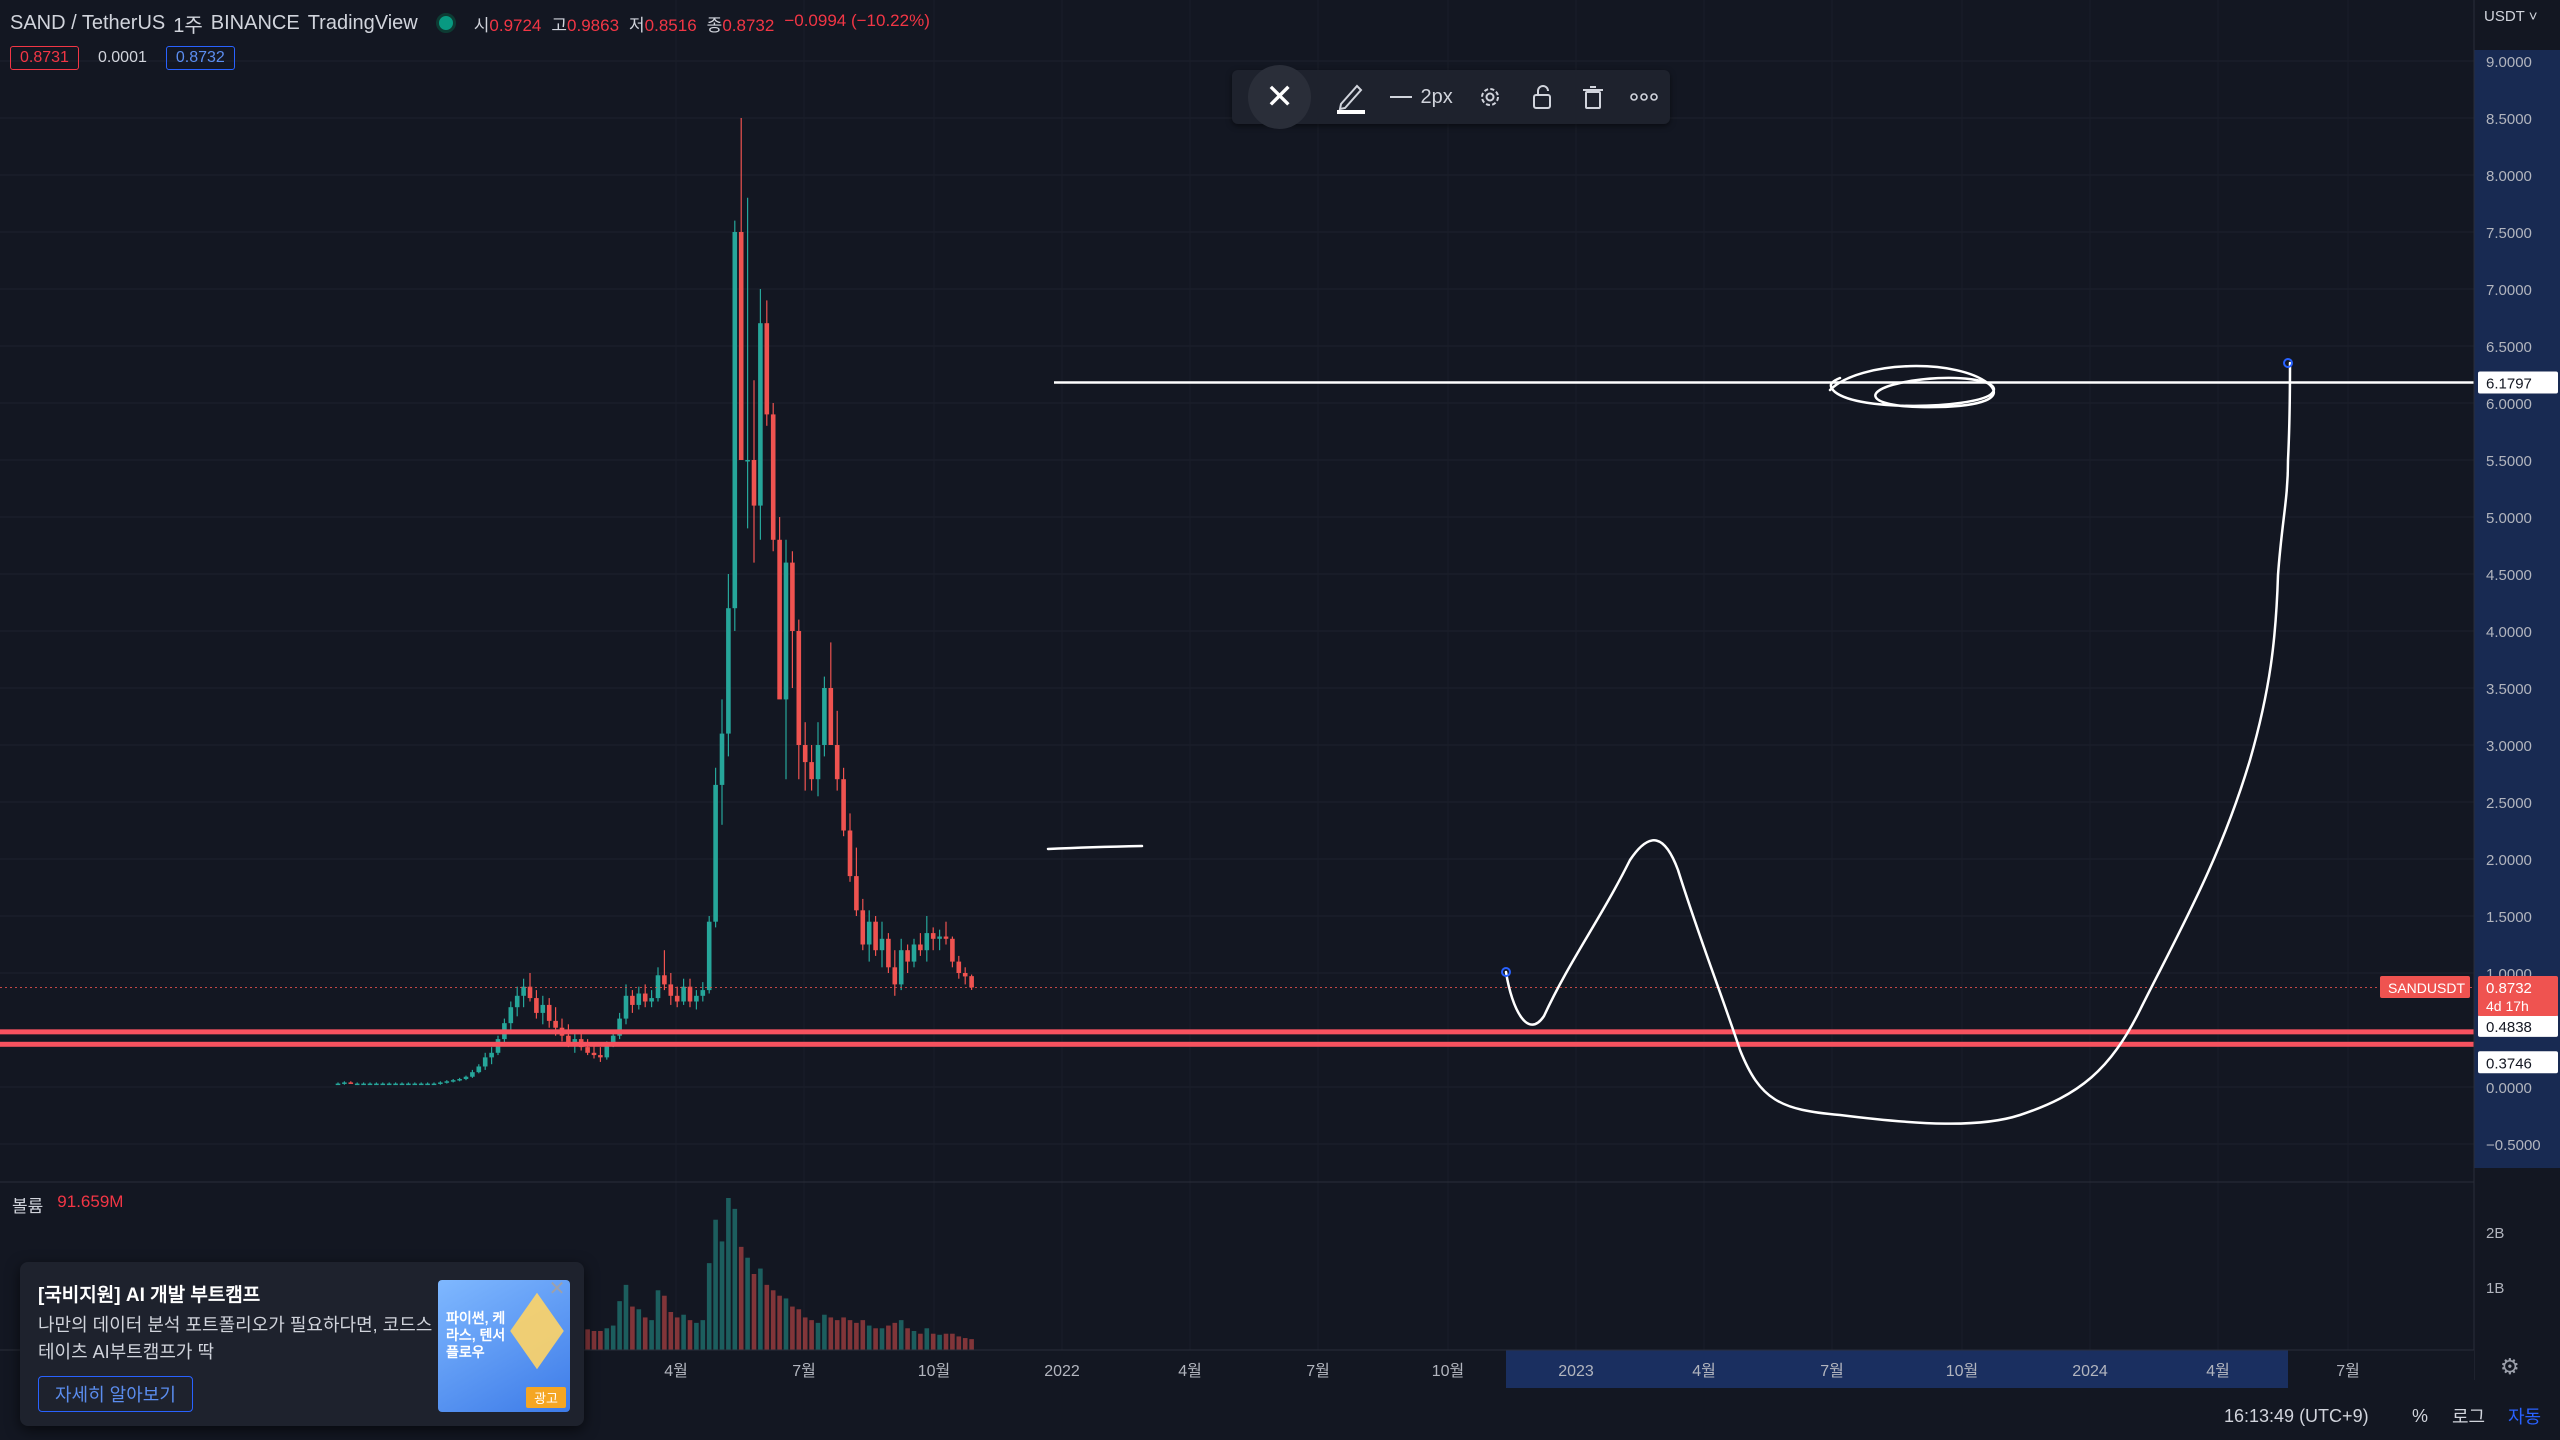  What do you see at coordinates (1421, 97) in the screenshot?
I see `line-width-button: 2px` at bounding box center [1421, 97].